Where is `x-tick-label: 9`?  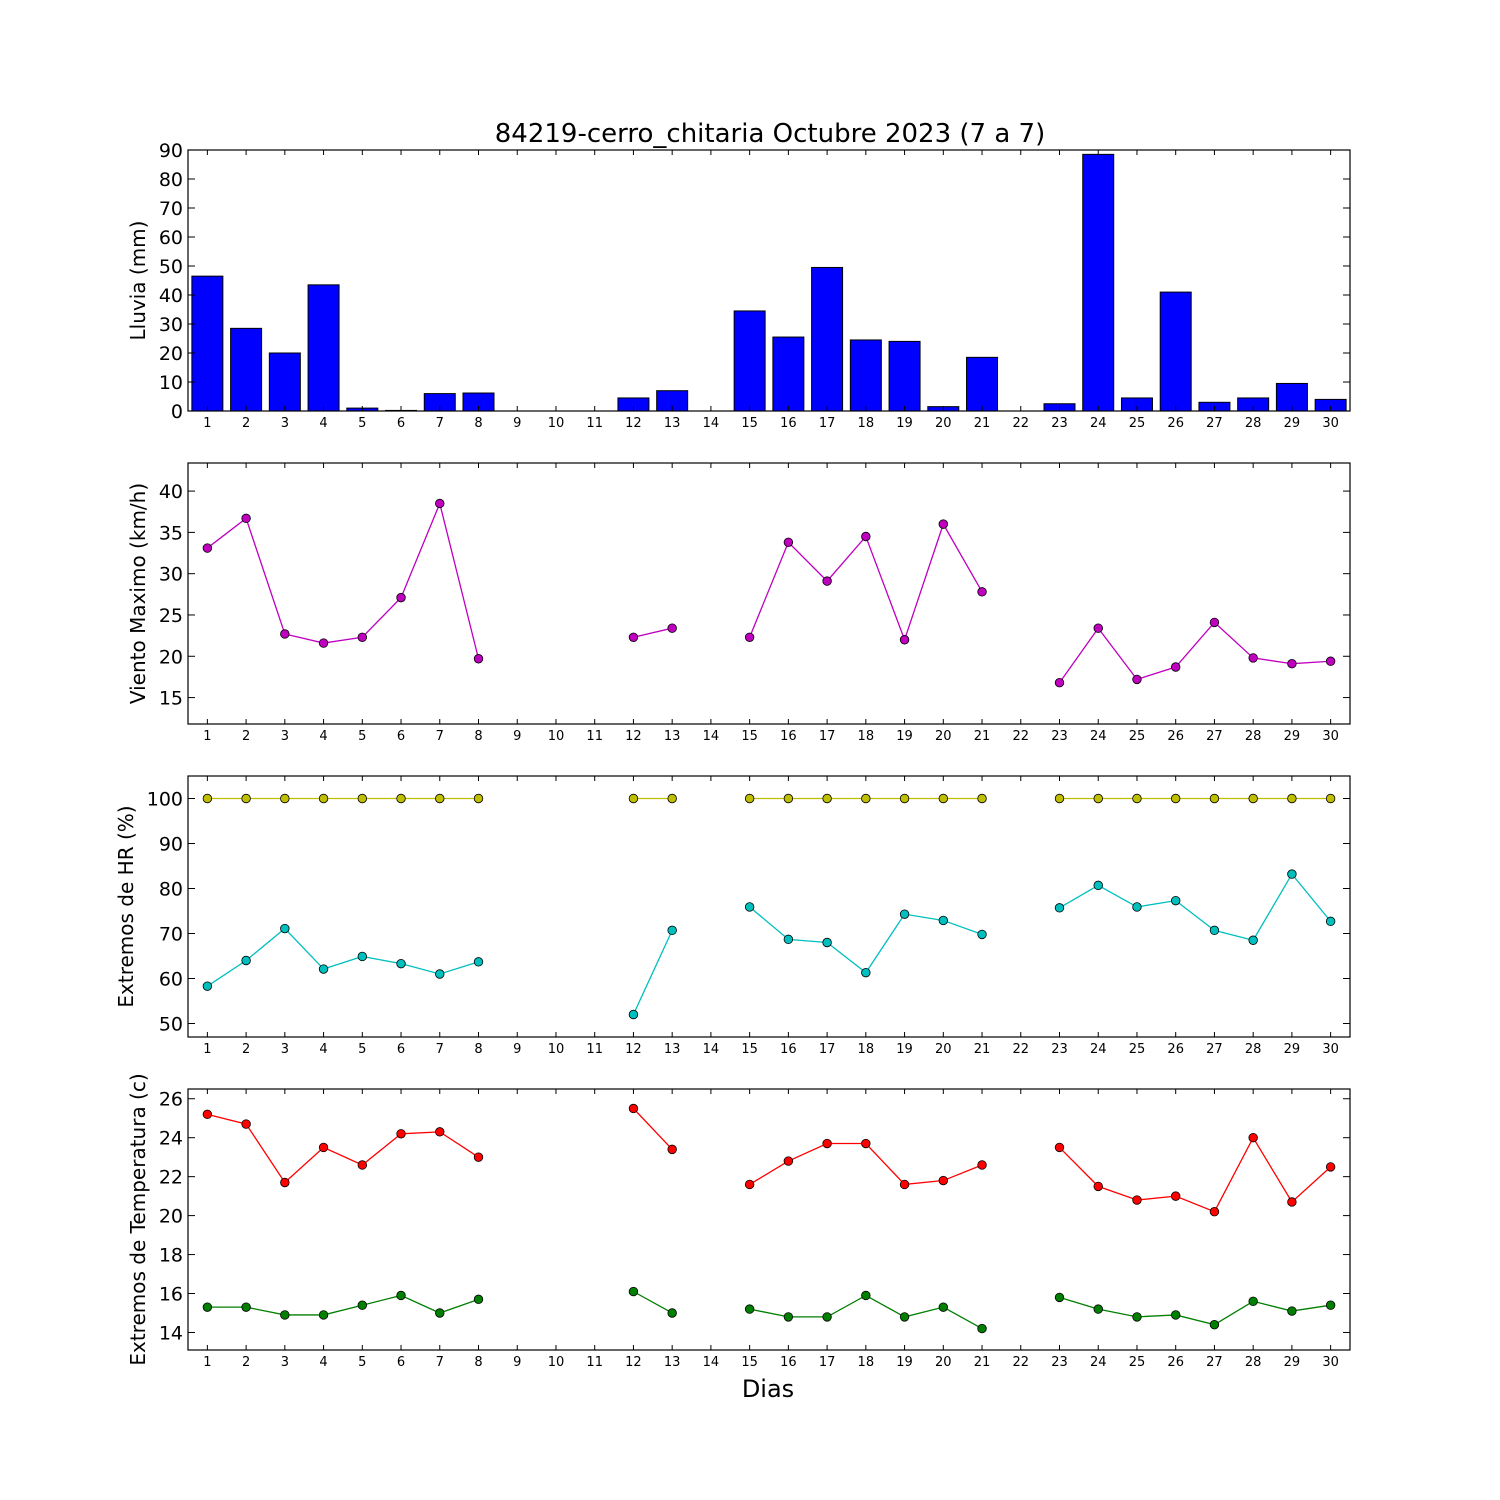 x-tick-label: 9 is located at coordinates (517, 1362).